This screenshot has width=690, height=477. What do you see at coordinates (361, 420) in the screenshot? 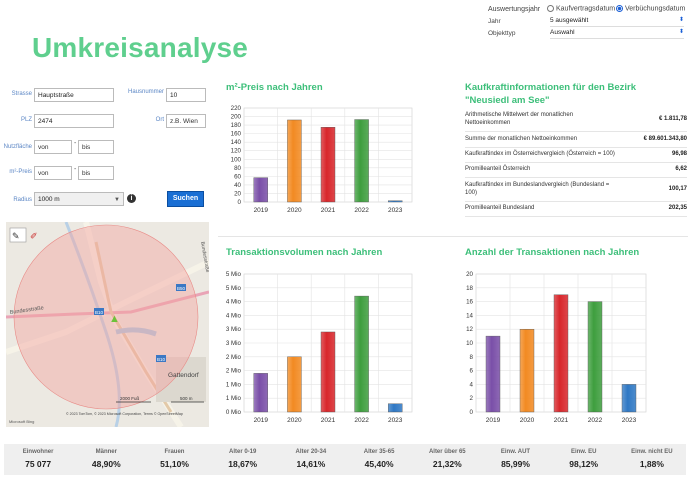
I see `x-tick-label: 2022` at bounding box center [361, 420].